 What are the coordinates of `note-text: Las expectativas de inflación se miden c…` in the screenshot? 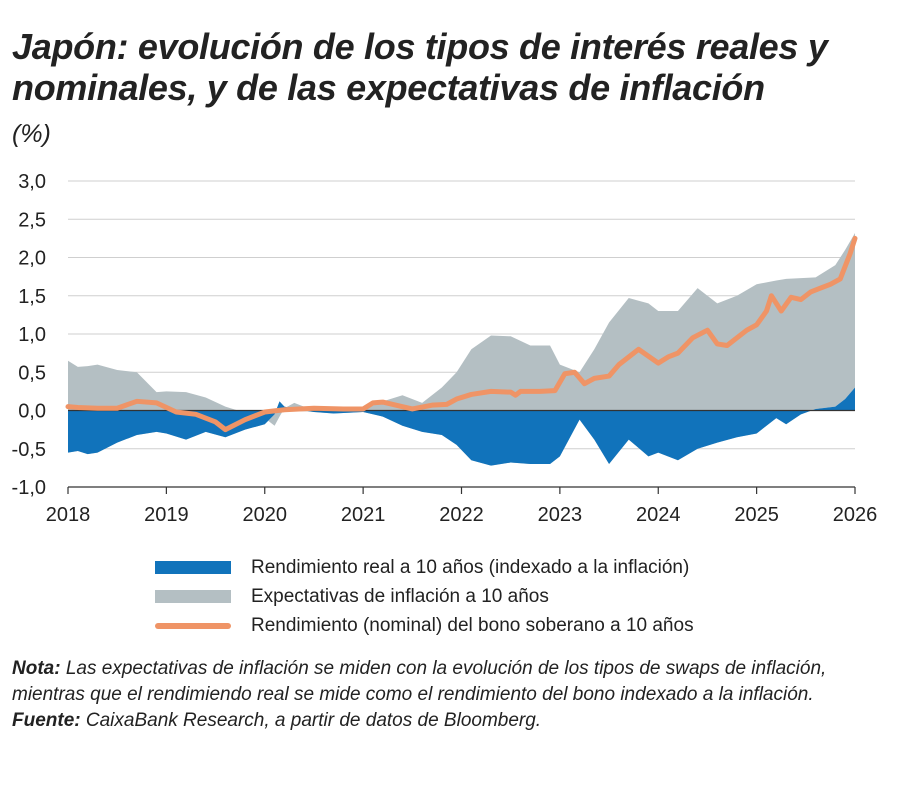 It's located at (419, 681).